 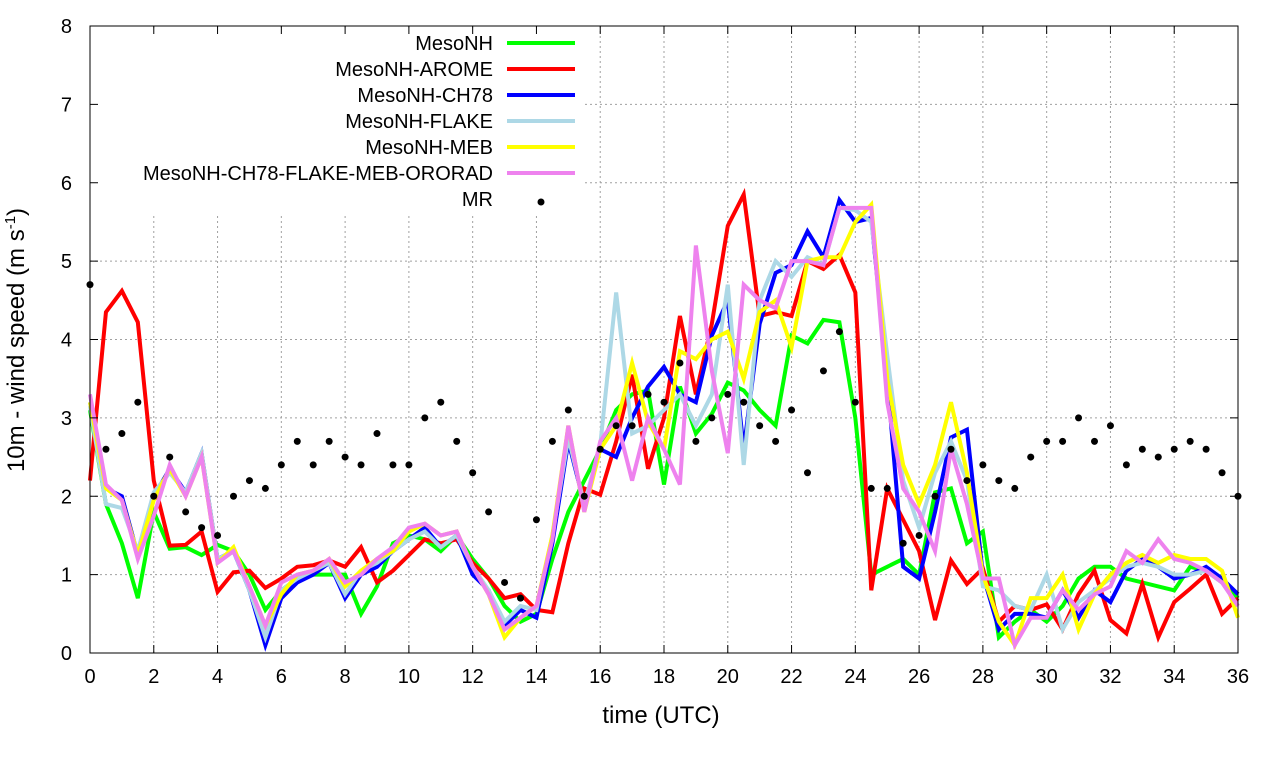 I want to click on x-tick-label: 0, so click(x=89, y=677).